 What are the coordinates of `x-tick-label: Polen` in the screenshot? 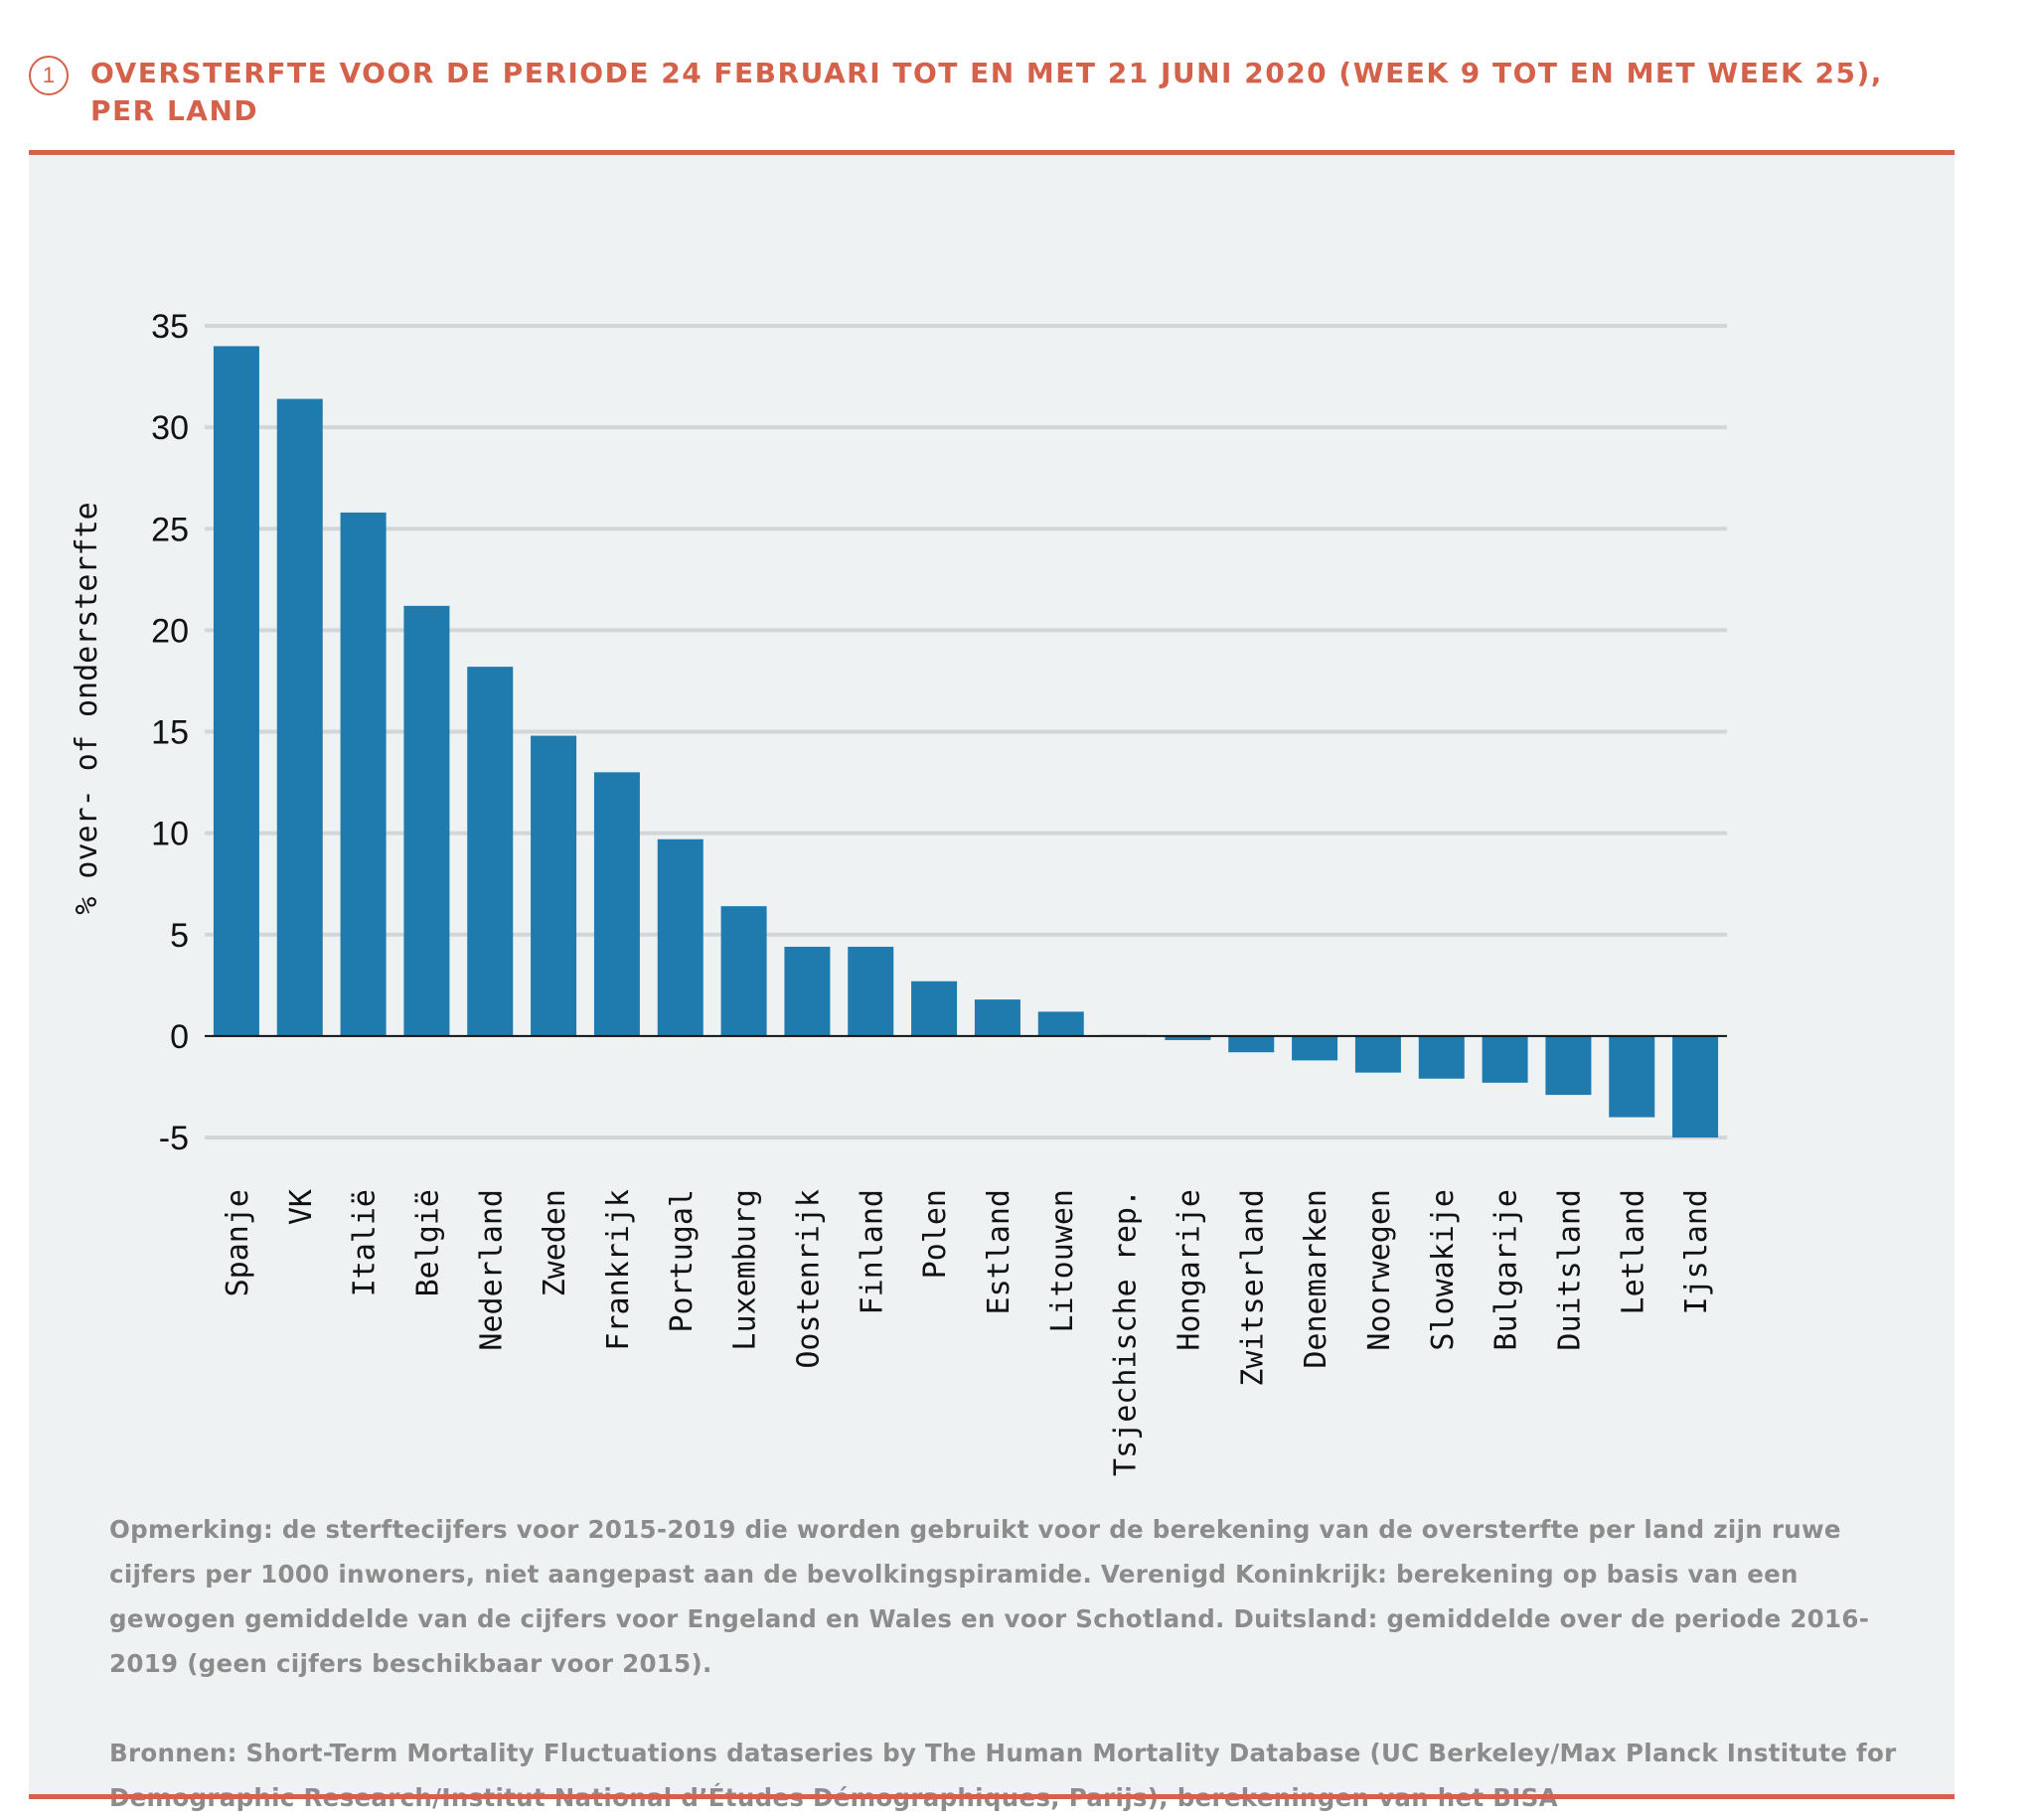 It's located at (935, 1234).